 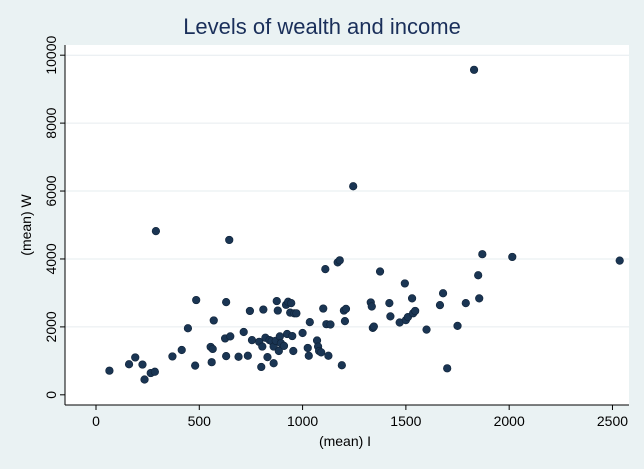 What do you see at coordinates (51, 190) in the screenshot?
I see `y-tick-label: 6000` at bounding box center [51, 190].